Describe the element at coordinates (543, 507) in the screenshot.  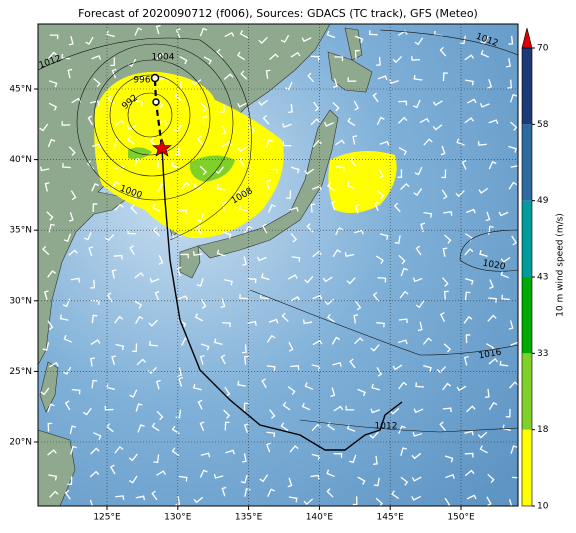
I see `colorbar-tick-label: 10` at that location.